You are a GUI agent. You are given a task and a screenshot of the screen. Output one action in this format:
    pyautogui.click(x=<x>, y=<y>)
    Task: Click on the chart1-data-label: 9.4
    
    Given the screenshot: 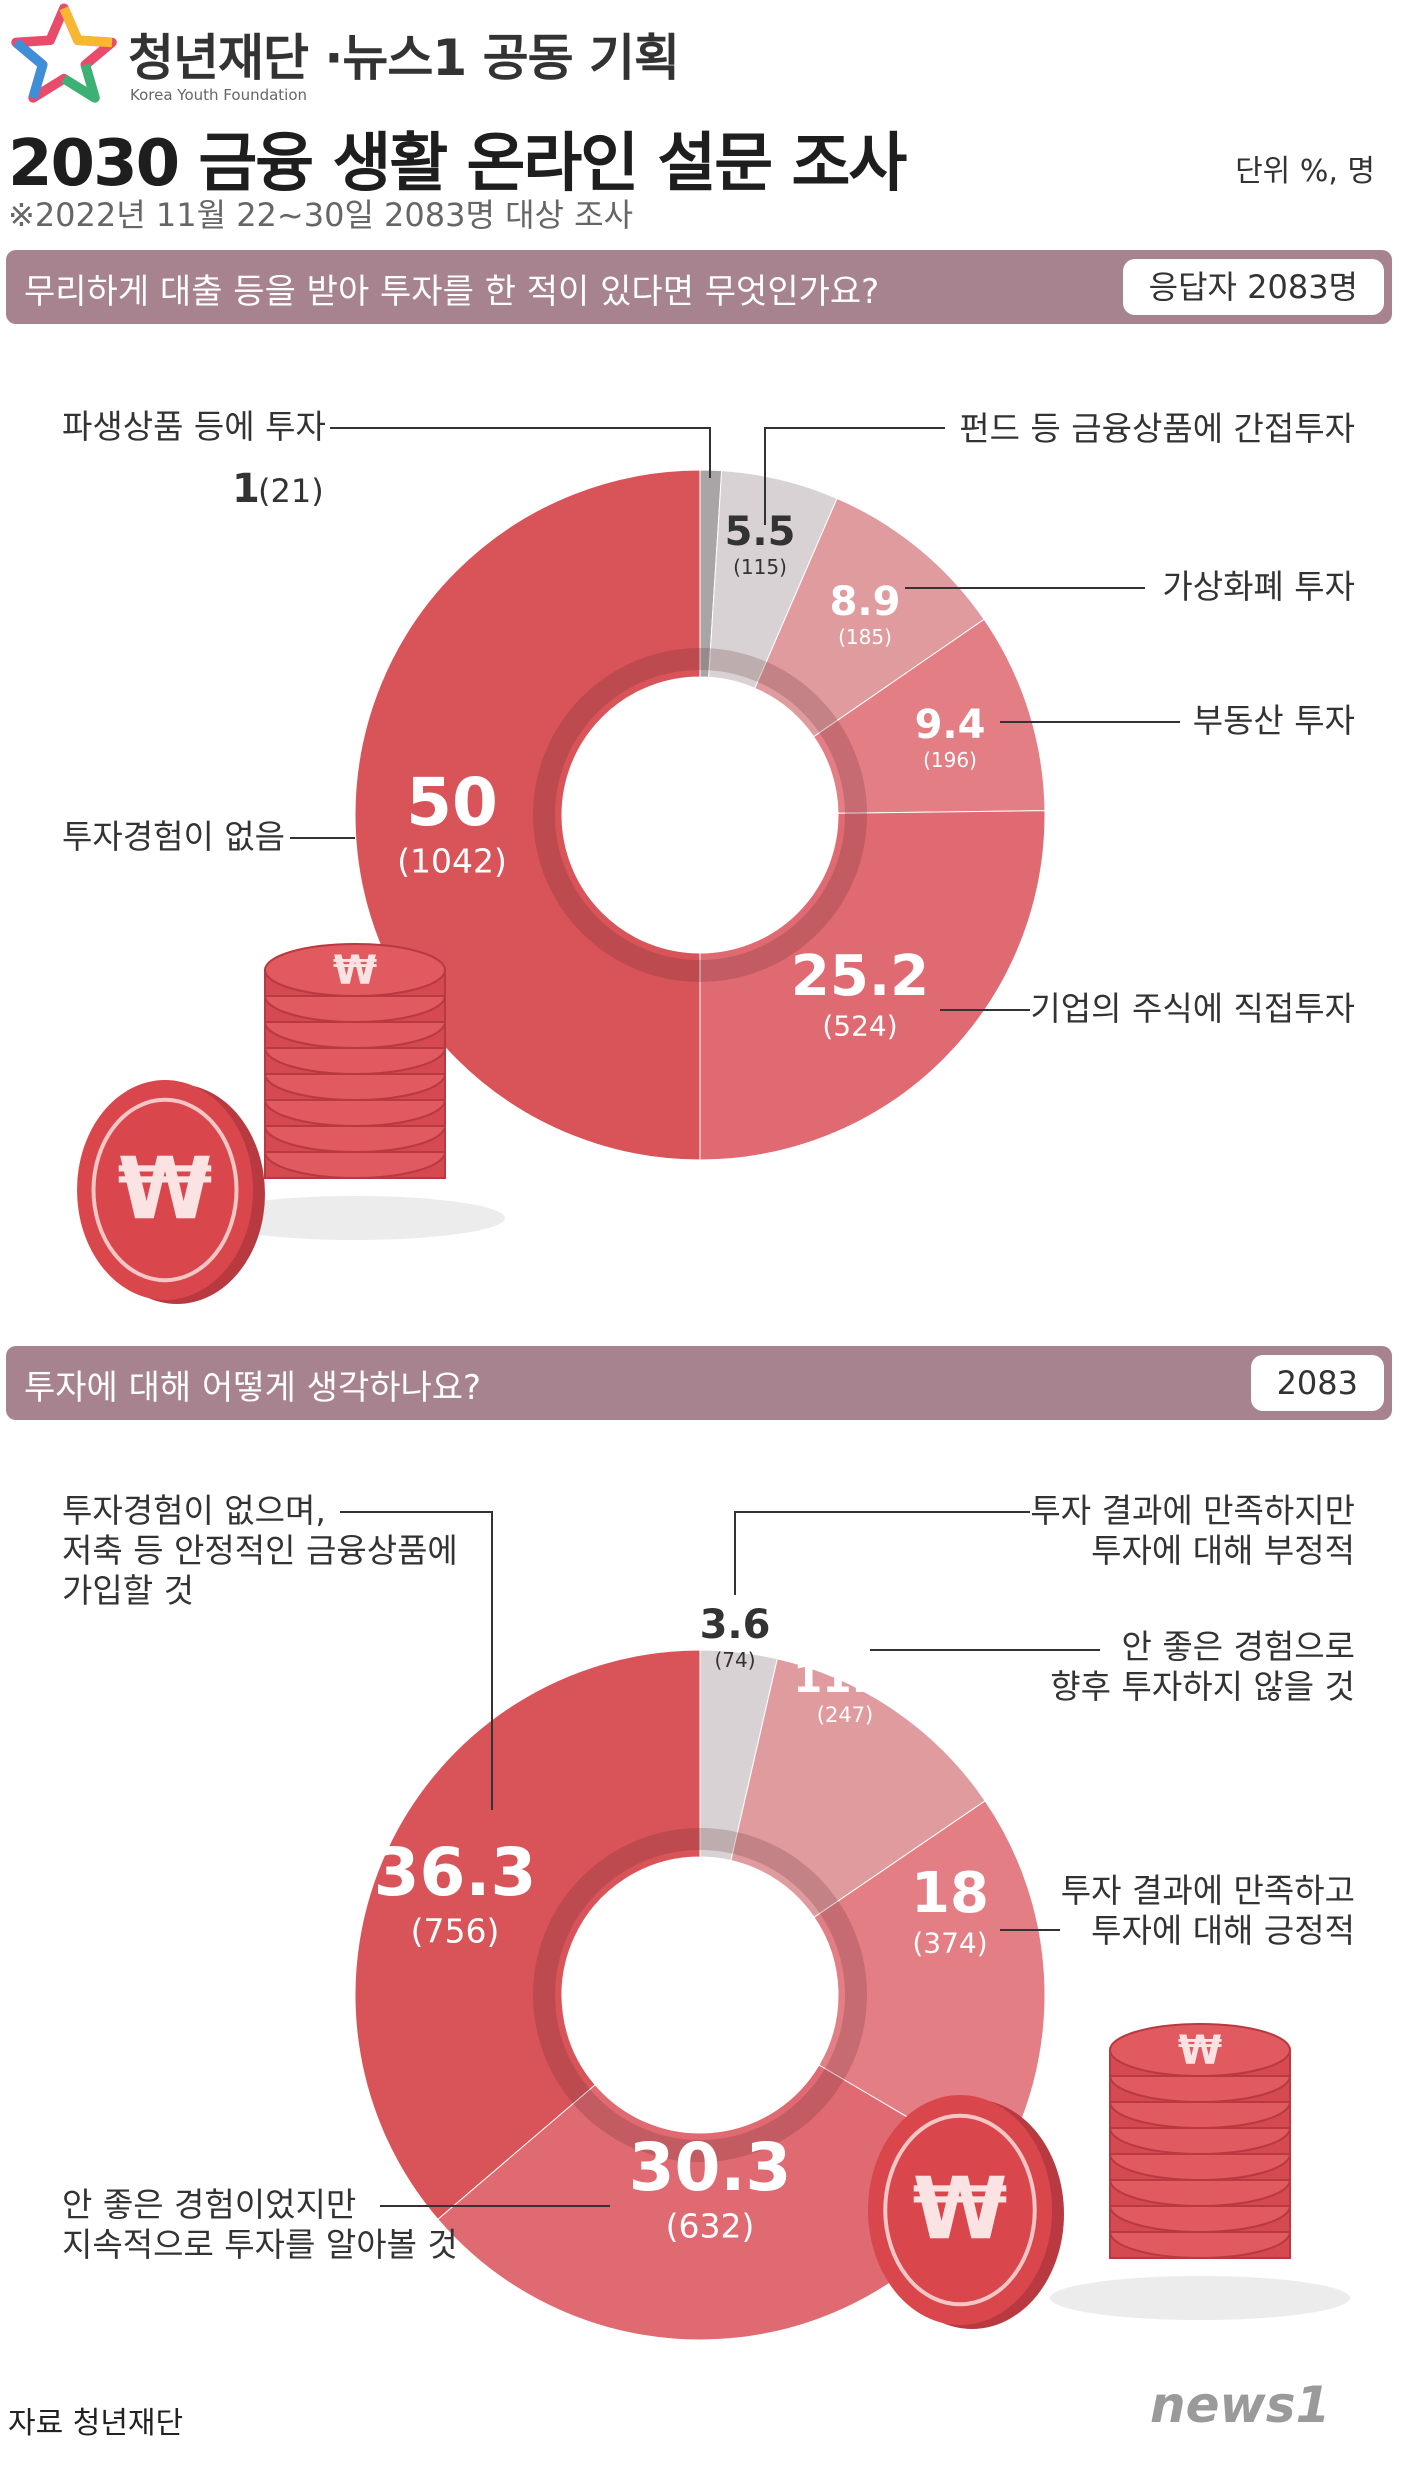 What is the action you would take?
    pyautogui.click(x=950, y=725)
    